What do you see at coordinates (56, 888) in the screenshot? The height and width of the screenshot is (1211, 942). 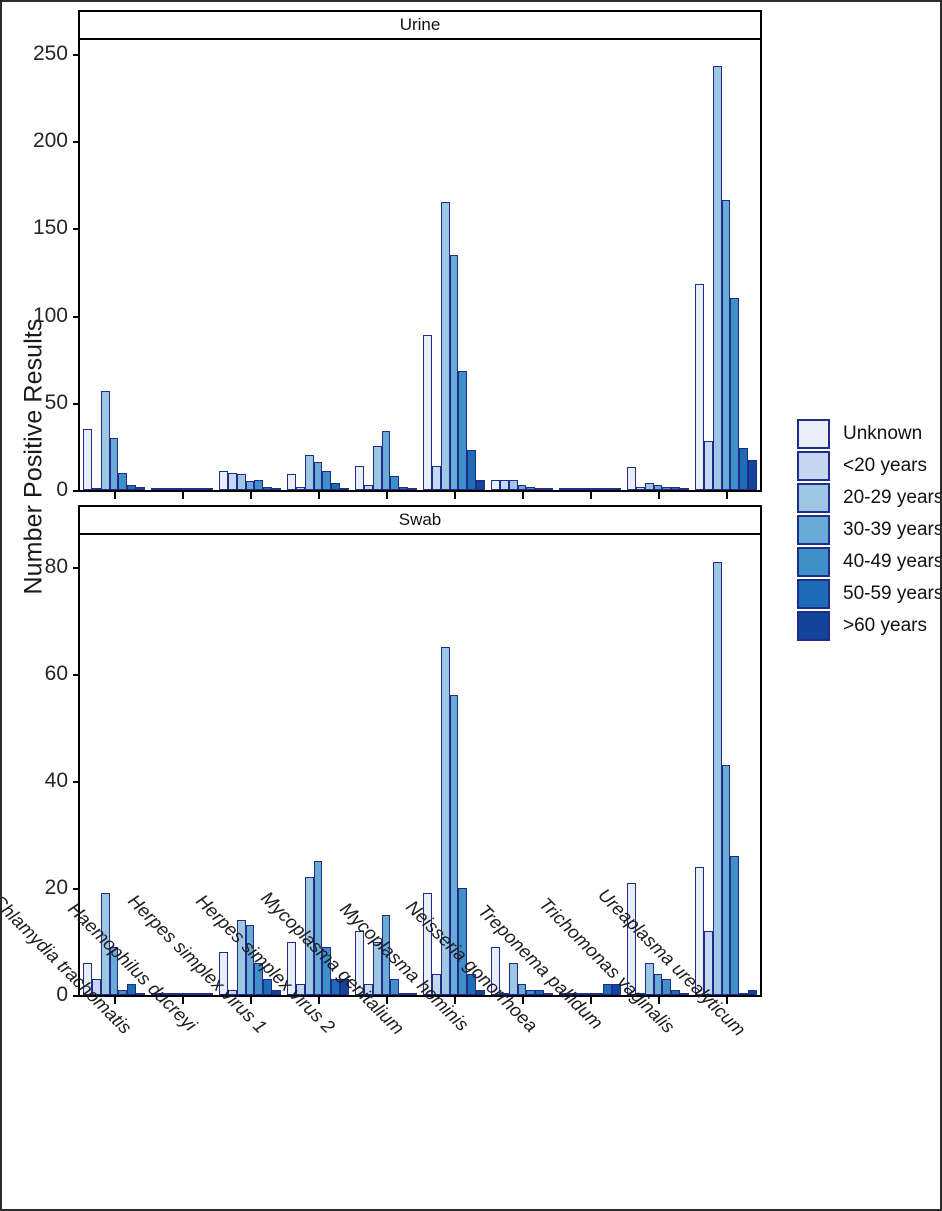 I see `y-axis-tick-label: 20` at bounding box center [56, 888].